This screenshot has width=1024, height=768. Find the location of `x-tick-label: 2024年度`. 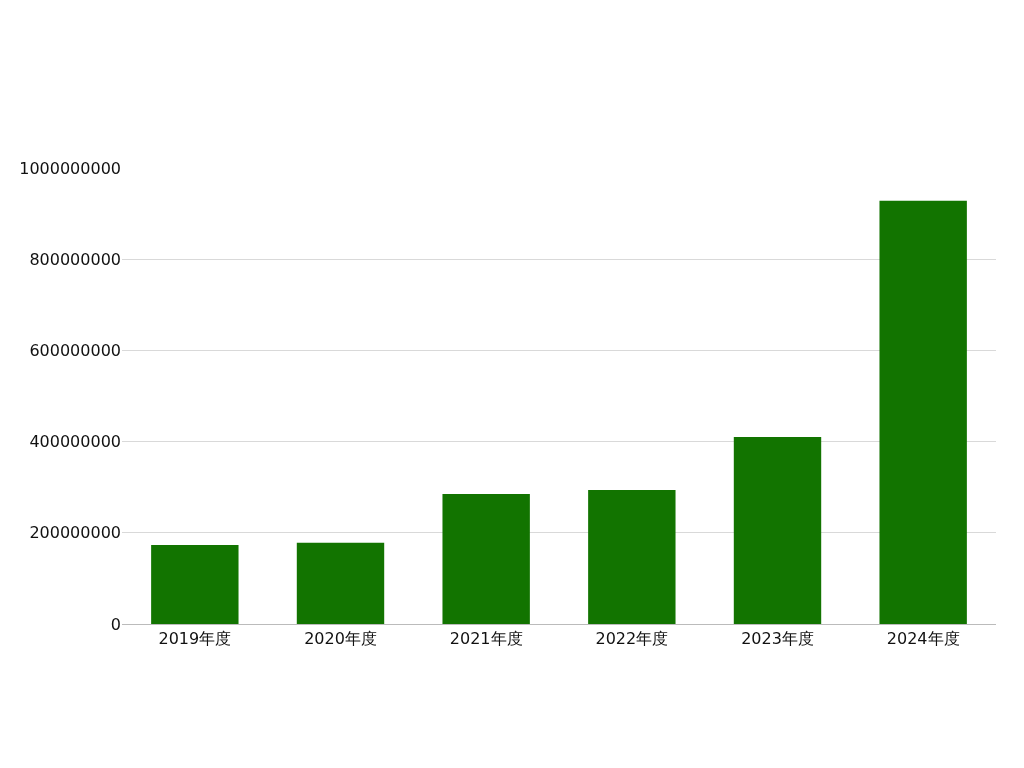

x-tick-label: 2024年度 is located at coordinates (923, 639).